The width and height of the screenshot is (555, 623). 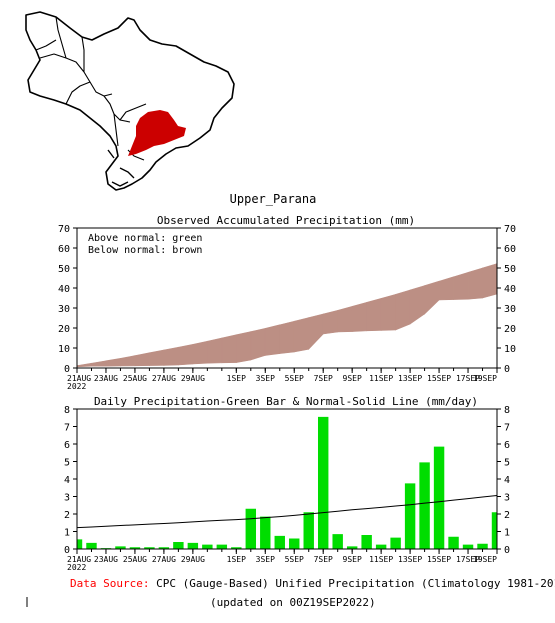 What do you see at coordinates (67, 410) in the screenshot?
I see `y-tick-label: 8` at bounding box center [67, 410].